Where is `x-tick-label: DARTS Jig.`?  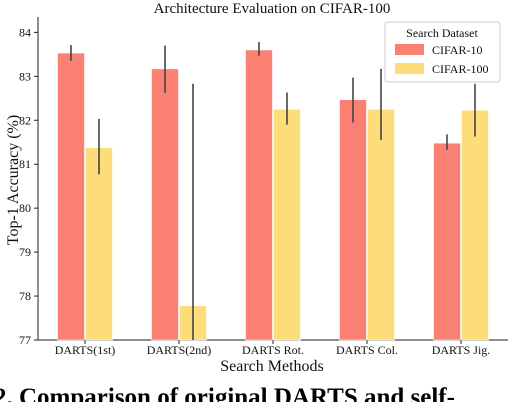 x-tick-label: DARTS Jig. is located at coordinates (461, 350).